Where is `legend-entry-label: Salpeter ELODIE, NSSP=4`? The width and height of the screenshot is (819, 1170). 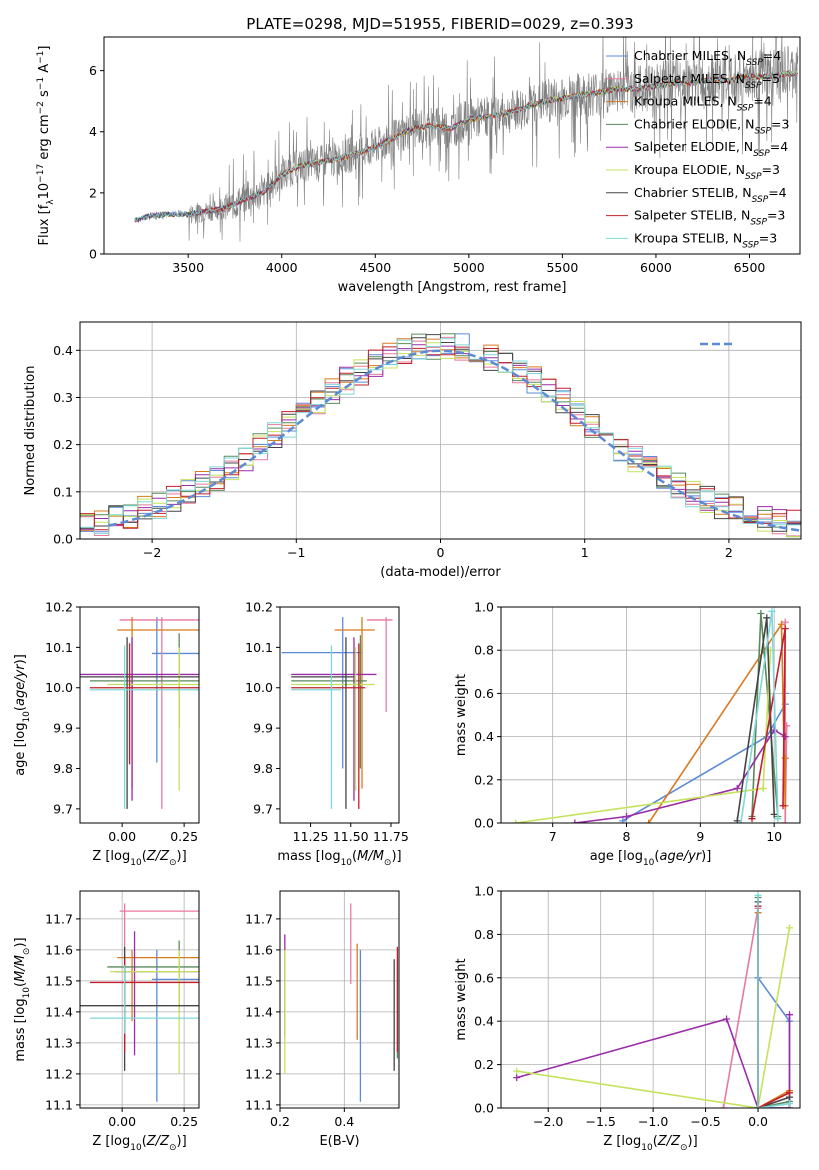
legend-entry-label: Salpeter ELODIE, NSSP=4 is located at coordinates (711, 149).